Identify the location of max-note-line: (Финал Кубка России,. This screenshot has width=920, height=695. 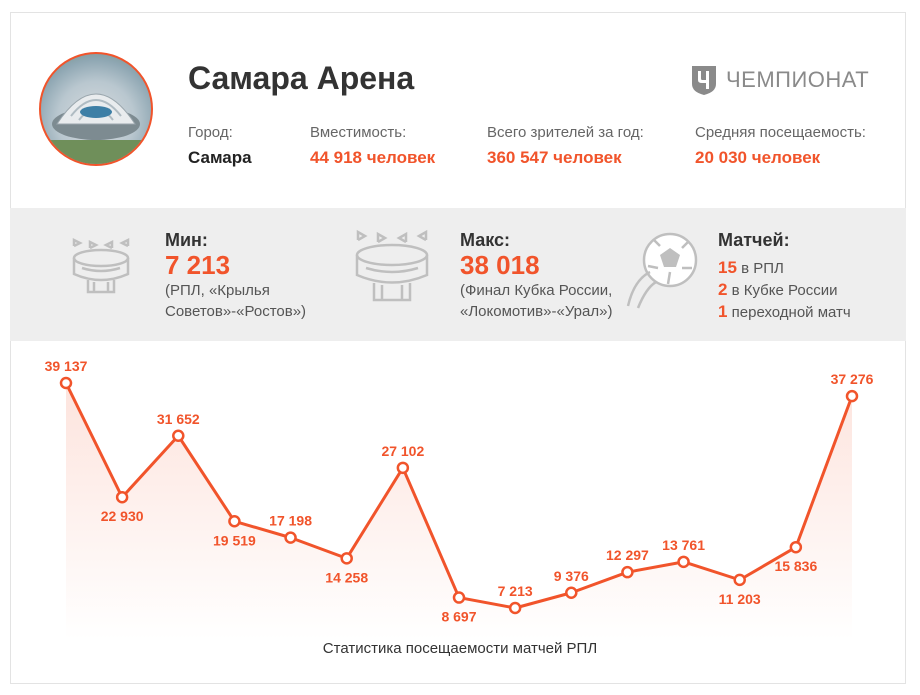
(536, 290).